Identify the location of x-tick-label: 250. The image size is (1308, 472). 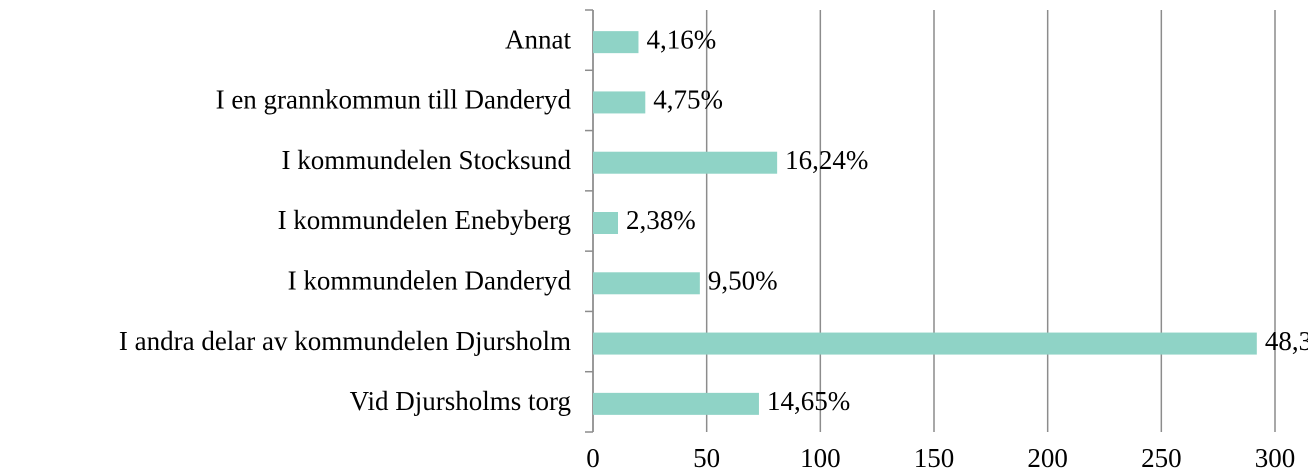
(1161, 457).